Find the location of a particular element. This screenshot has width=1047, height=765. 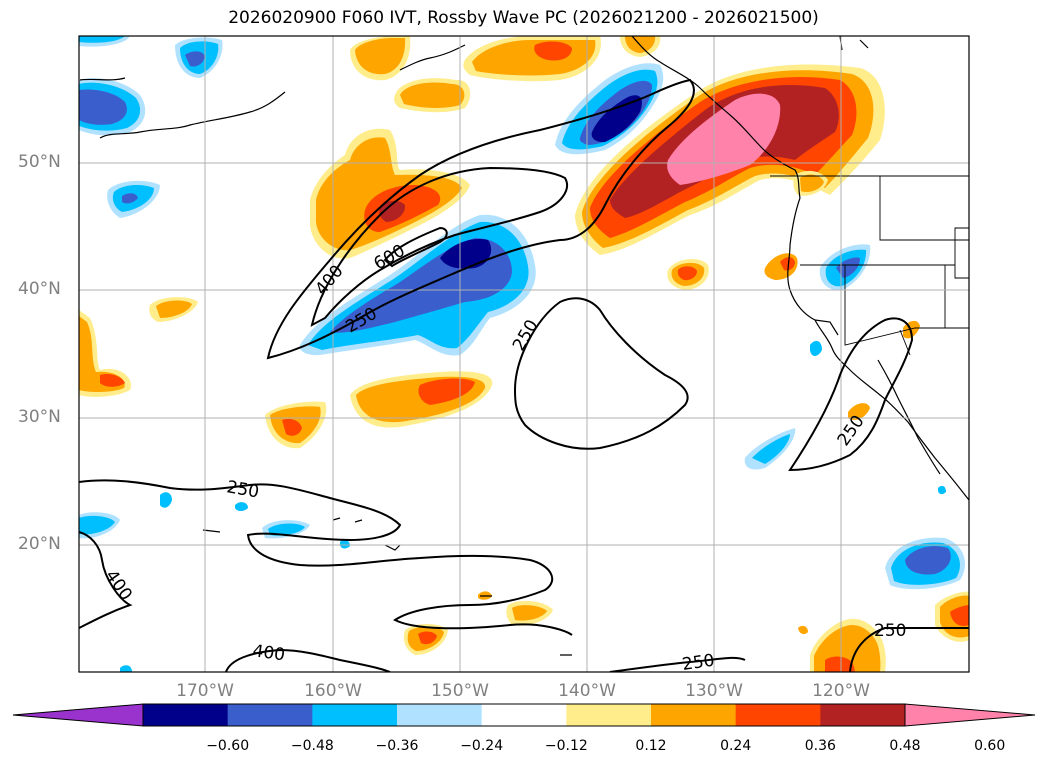

colorbar-tick-label: 0.36 is located at coordinates (820, 746).